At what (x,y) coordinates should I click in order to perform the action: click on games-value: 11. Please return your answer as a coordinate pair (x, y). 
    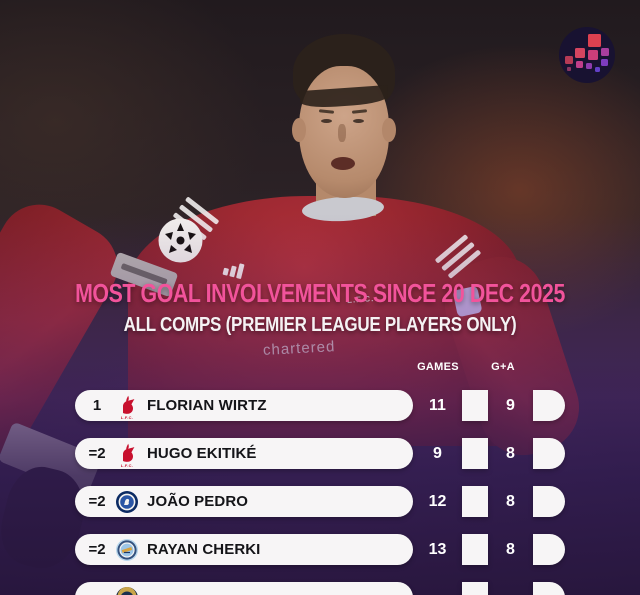
    Looking at the image, I should click on (437, 405).